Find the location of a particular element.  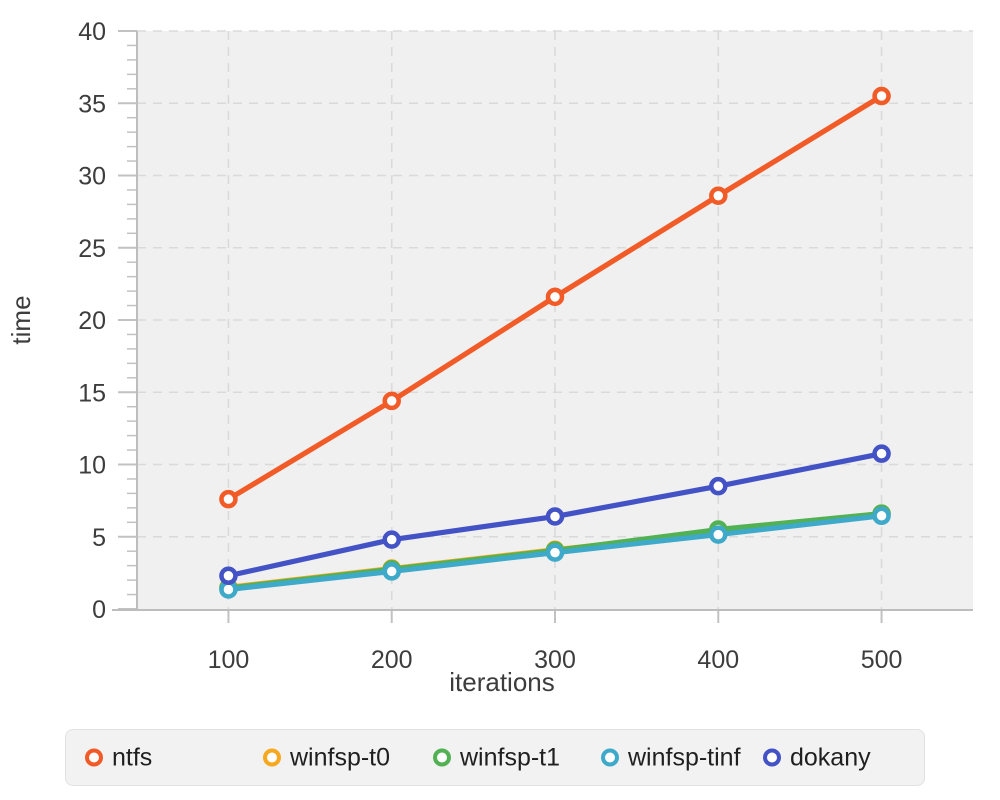

legend-item-winfsp-tinf: winfsp-tinf is located at coordinates (671, 757).